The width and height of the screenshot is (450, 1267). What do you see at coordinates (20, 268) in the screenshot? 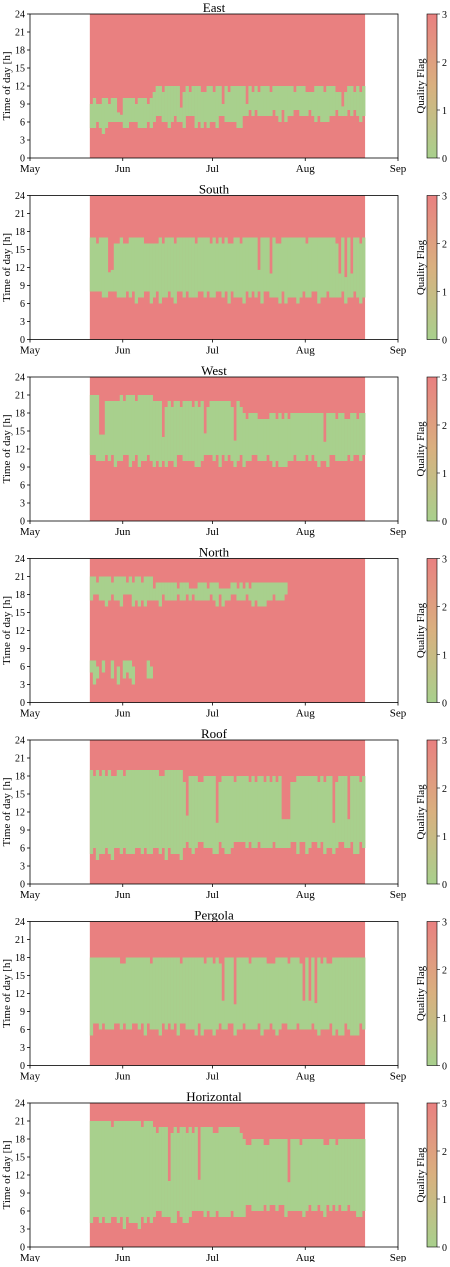
I see `y-tick-label: 12` at bounding box center [20, 268].